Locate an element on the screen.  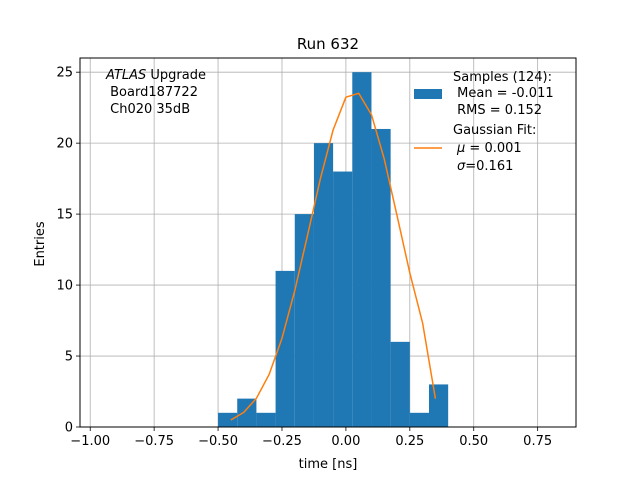
legend-samples-swatch is located at coordinates (428, 94).